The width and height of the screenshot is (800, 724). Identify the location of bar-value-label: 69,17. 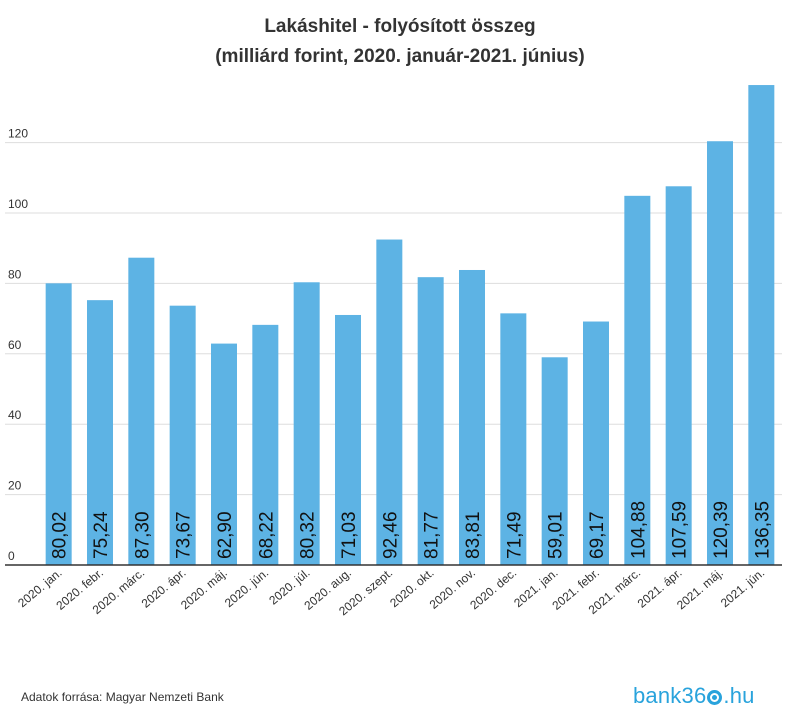
(597, 535).